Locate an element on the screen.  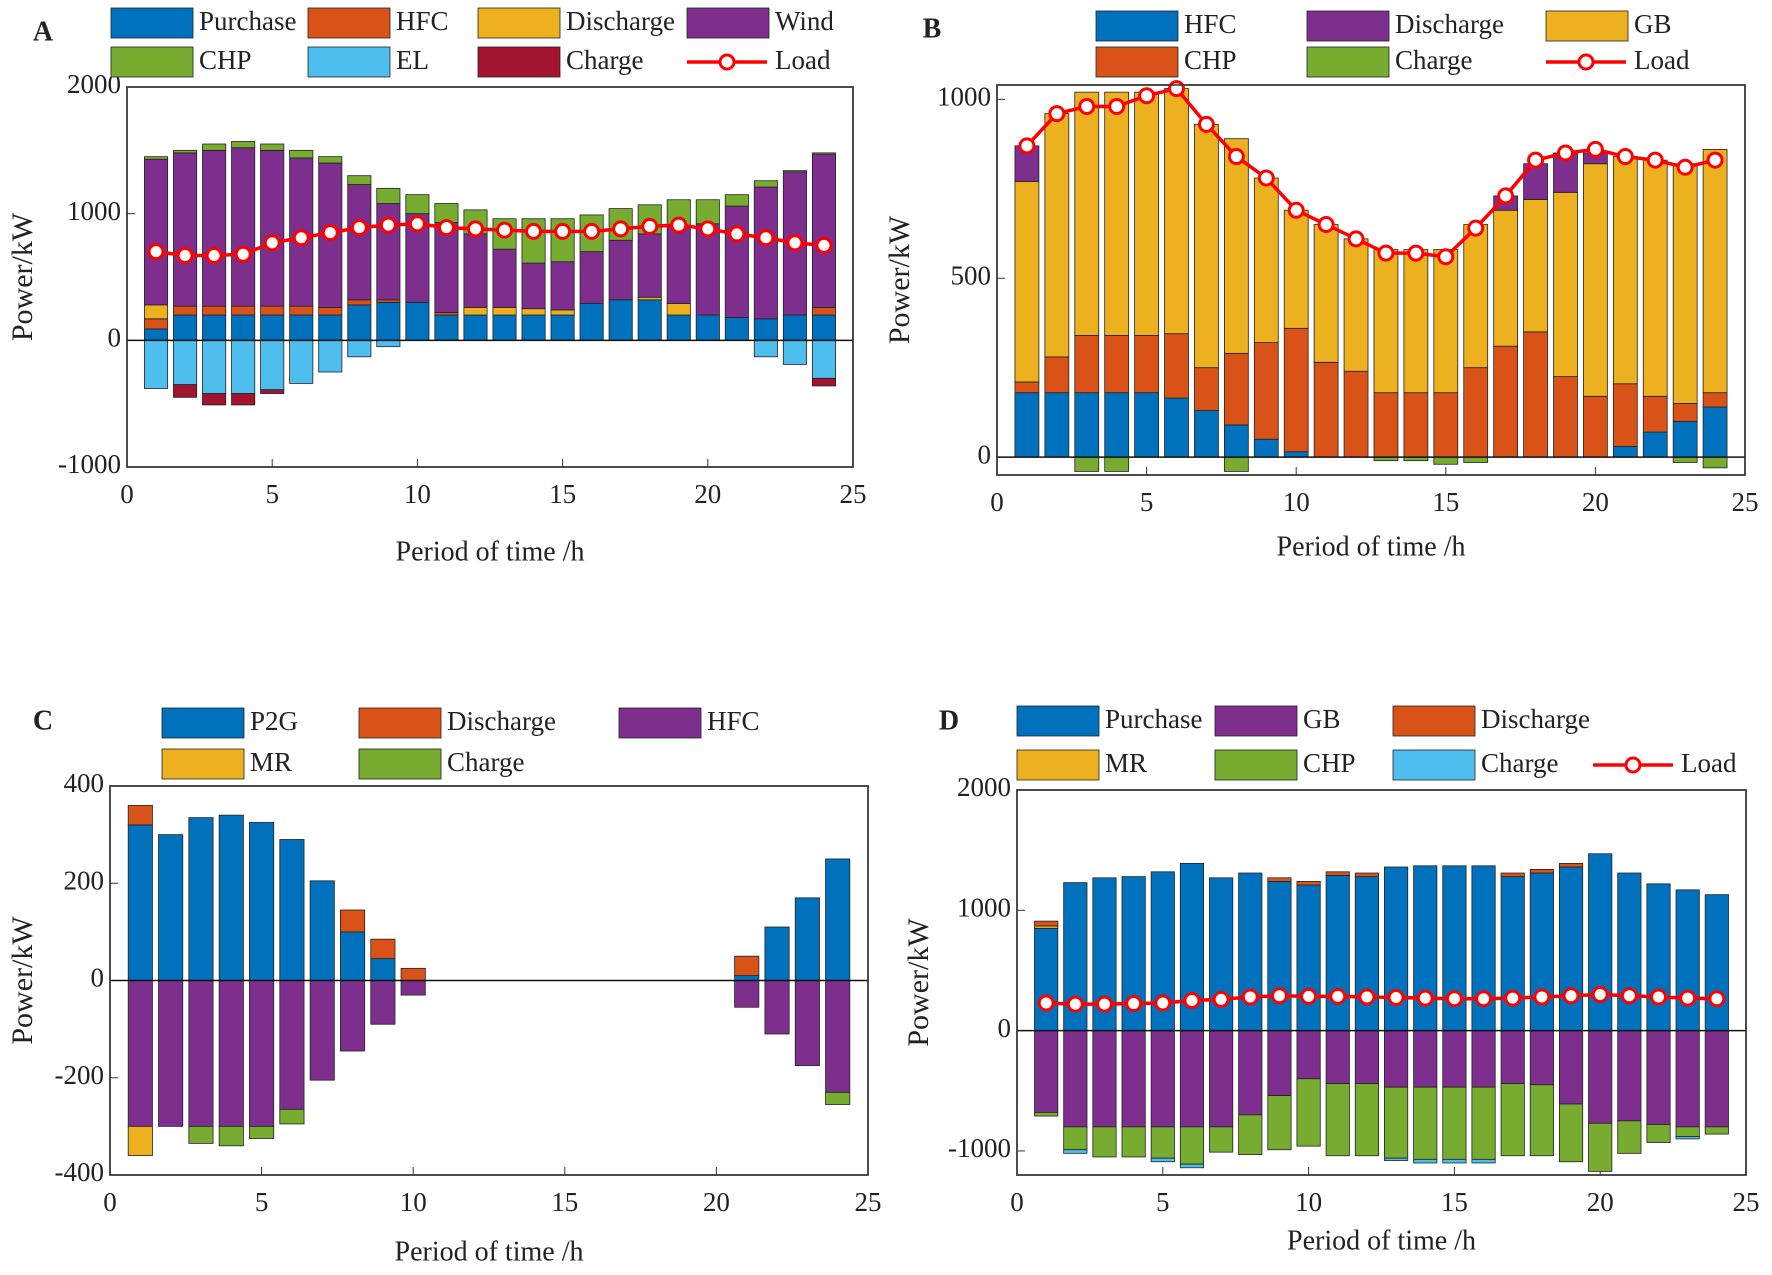
legend-label: HFC is located at coordinates (422, 21).